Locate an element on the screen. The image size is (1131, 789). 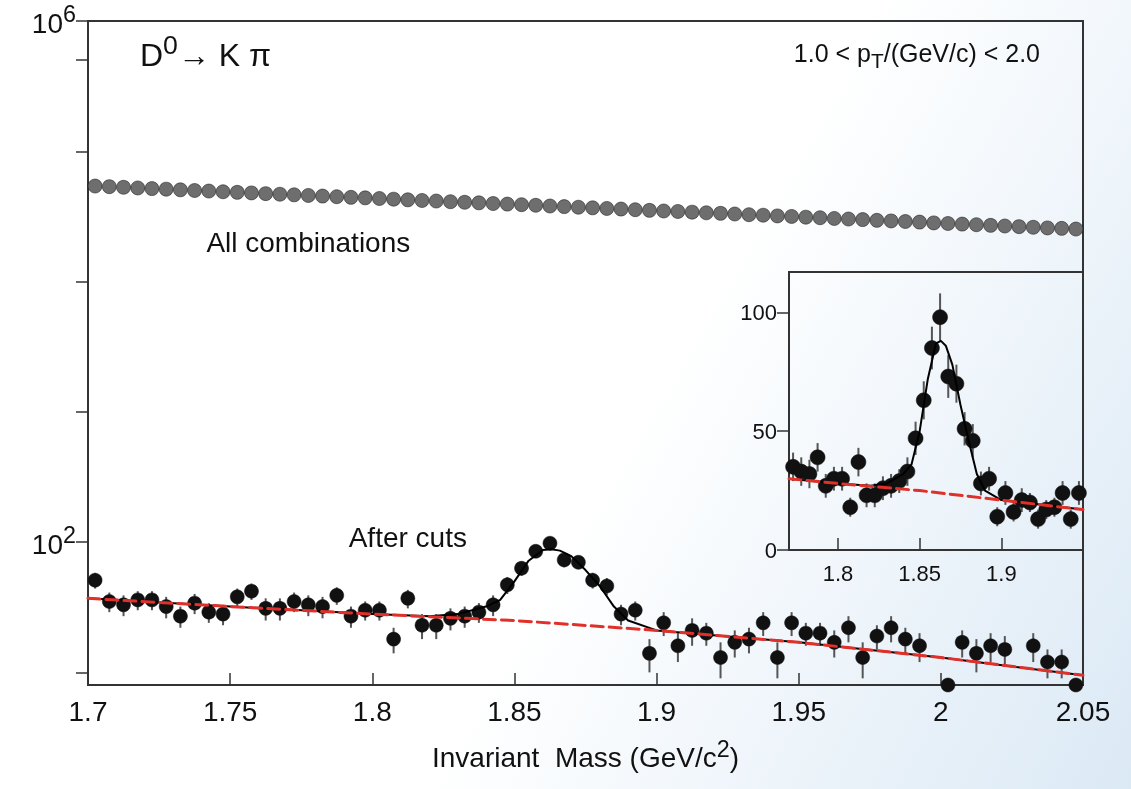
x-tick-label: 2.05 is located at coordinates (1083, 711).